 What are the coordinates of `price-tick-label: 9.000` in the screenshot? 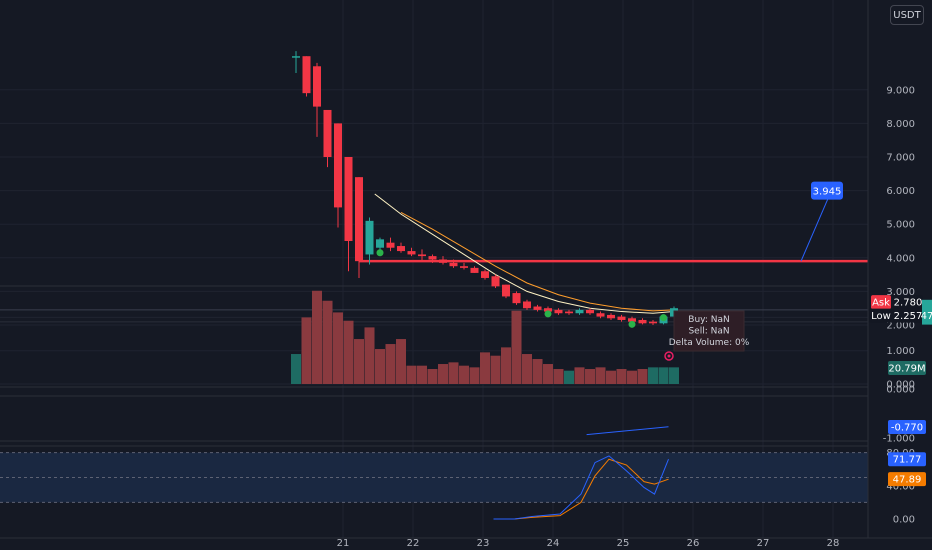 It's located at (900, 90).